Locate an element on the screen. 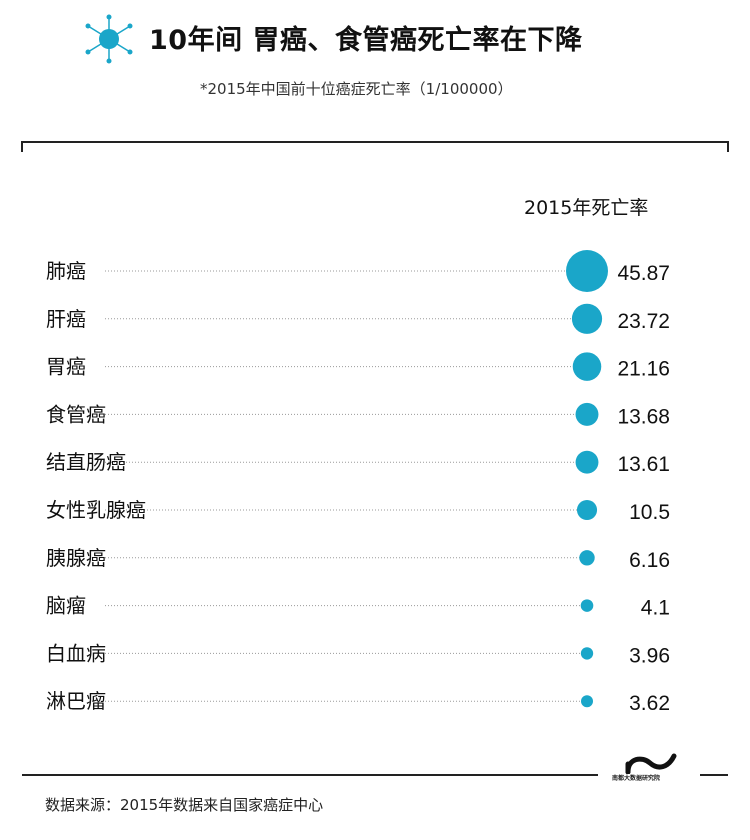  category-label: 结直肠癌 is located at coordinates (86, 462).